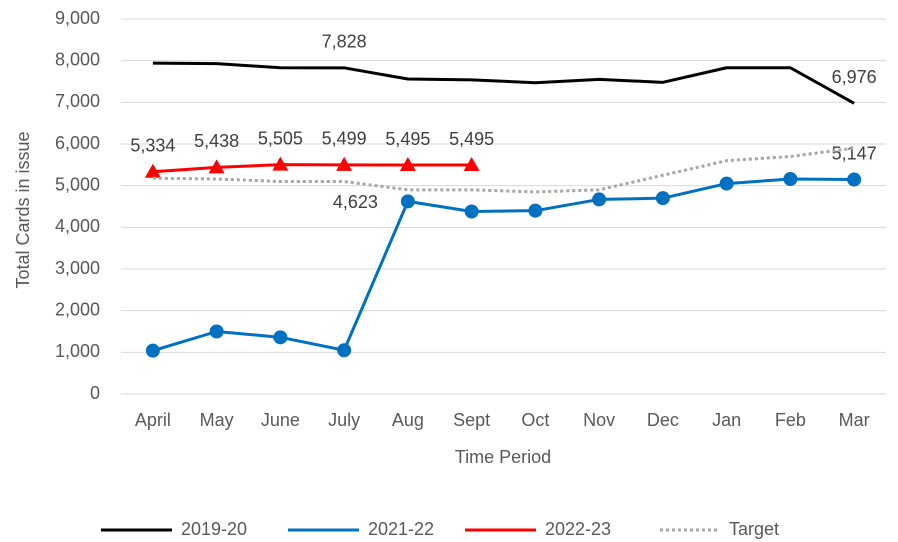 This screenshot has height=542, width=898. What do you see at coordinates (77, 351) in the screenshot?
I see `y-tick-label: 1,000` at bounding box center [77, 351].